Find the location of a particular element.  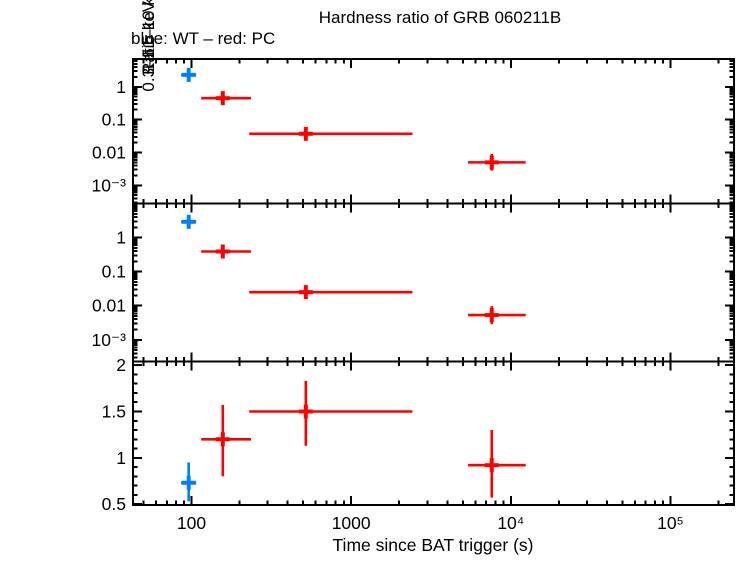

y-tick-label: 2 is located at coordinates (121, 365).